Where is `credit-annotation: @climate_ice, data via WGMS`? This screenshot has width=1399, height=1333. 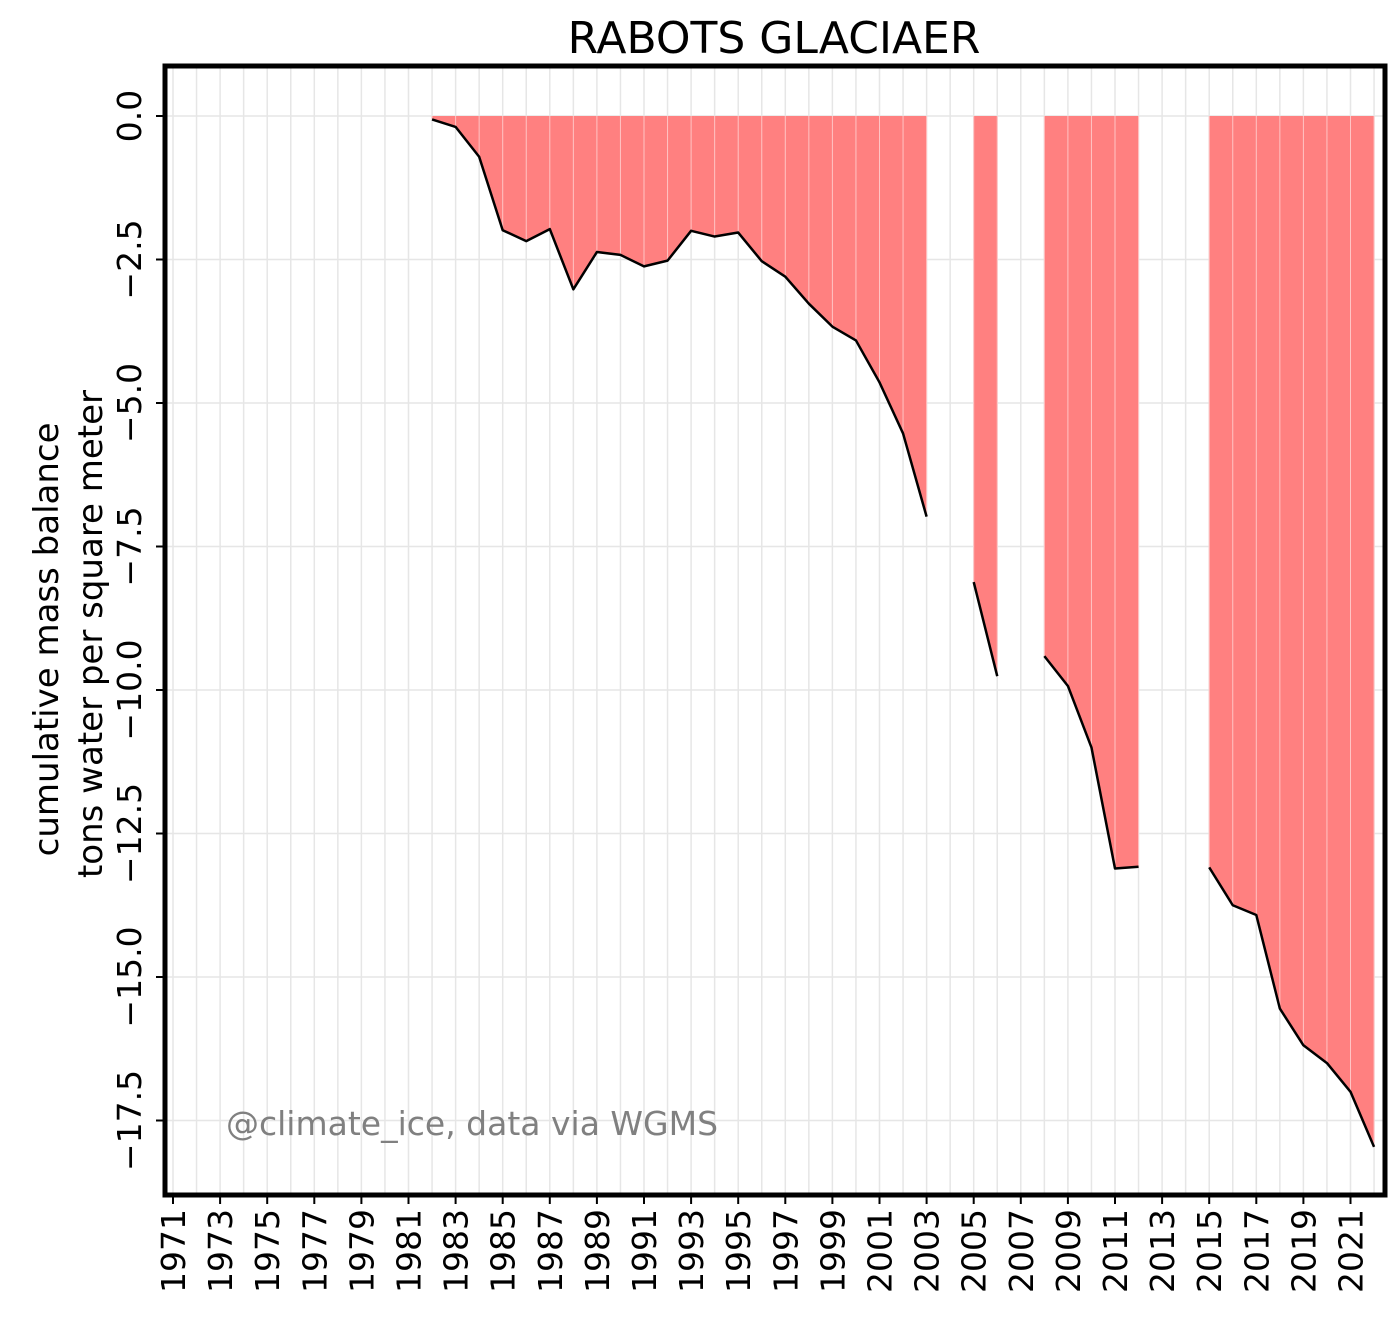
credit-annotation: @climate_ice, data via WGMS is located at coordinates (472, 1123).